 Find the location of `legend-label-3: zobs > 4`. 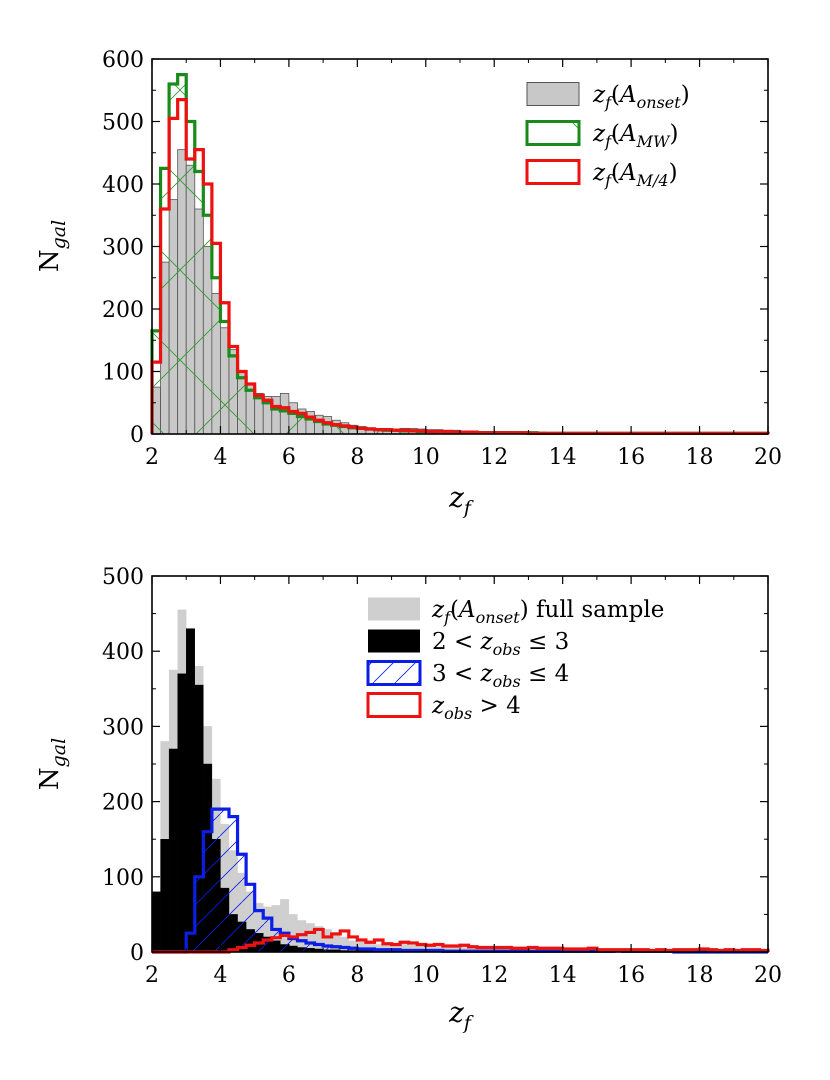

legend-label-3: zobs > 4 is located at coordinates (476, 708).